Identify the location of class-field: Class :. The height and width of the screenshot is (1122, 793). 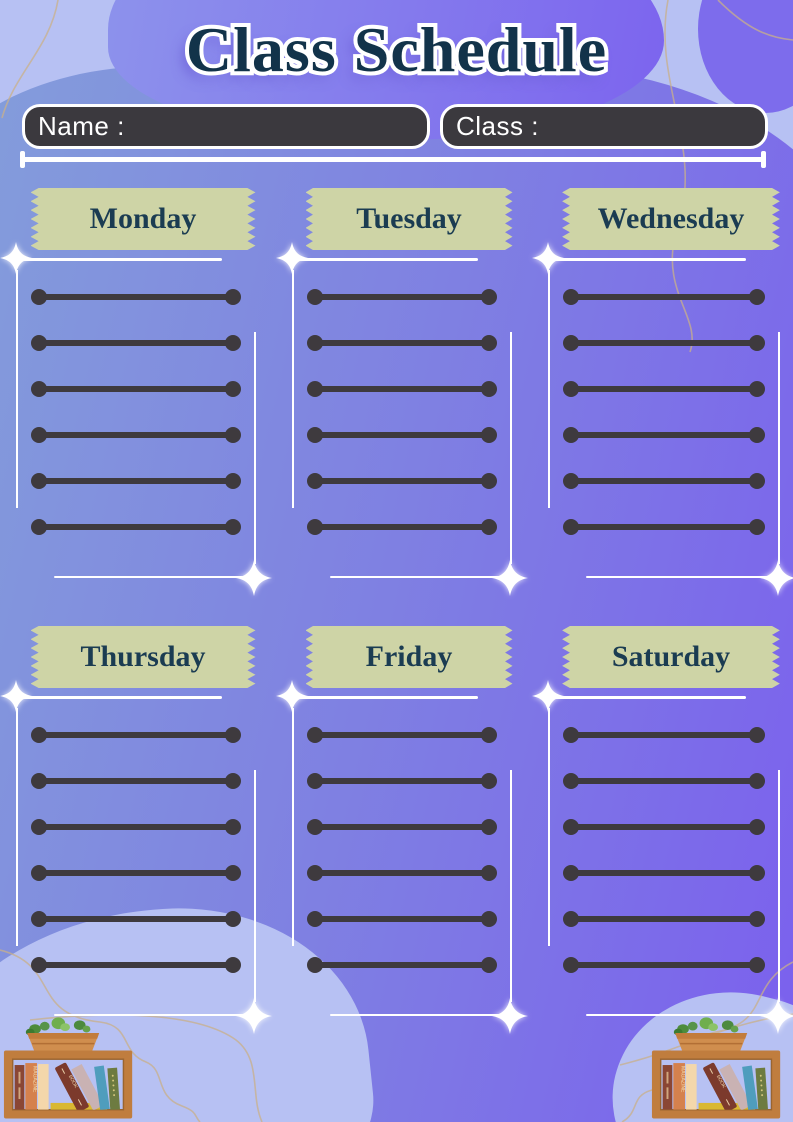
(604, 126).